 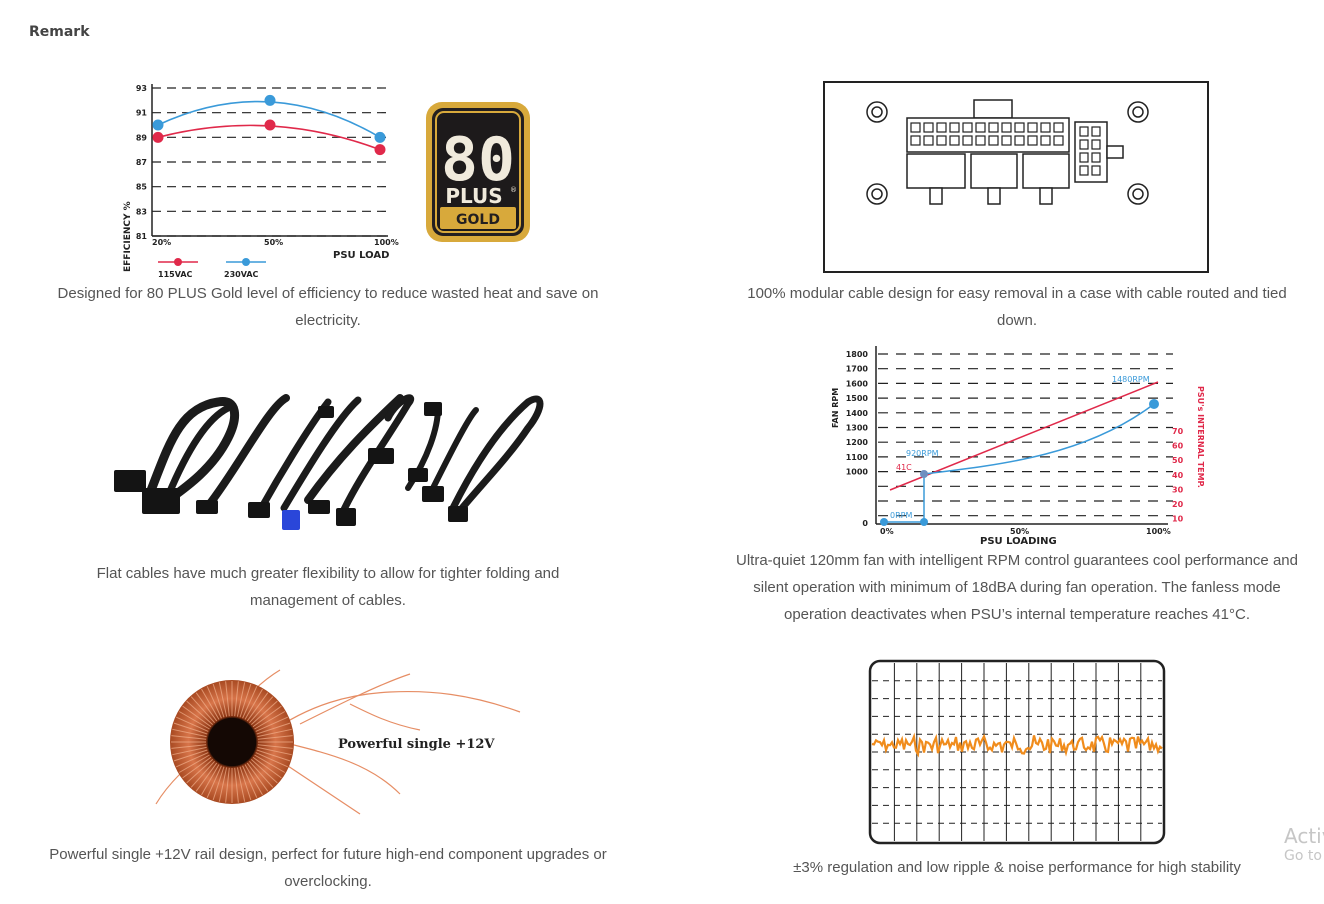 I want to click on annotation-920rpm: 920RPM, so click(x=922, y=453).